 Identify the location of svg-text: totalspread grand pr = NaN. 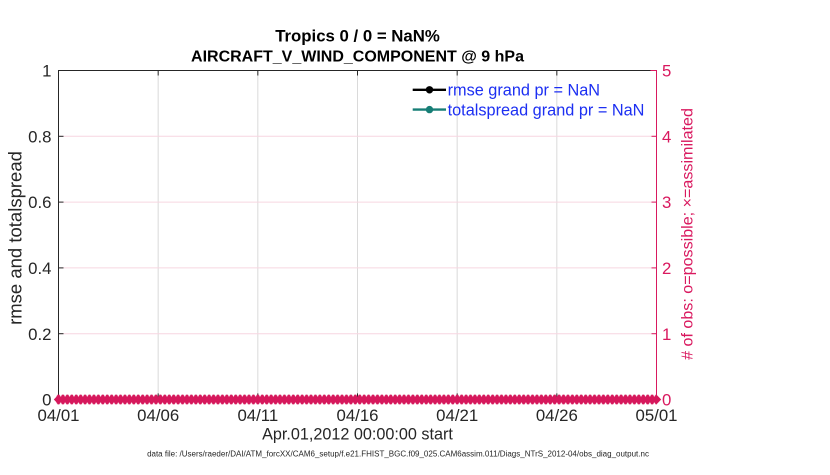
(546, 110).